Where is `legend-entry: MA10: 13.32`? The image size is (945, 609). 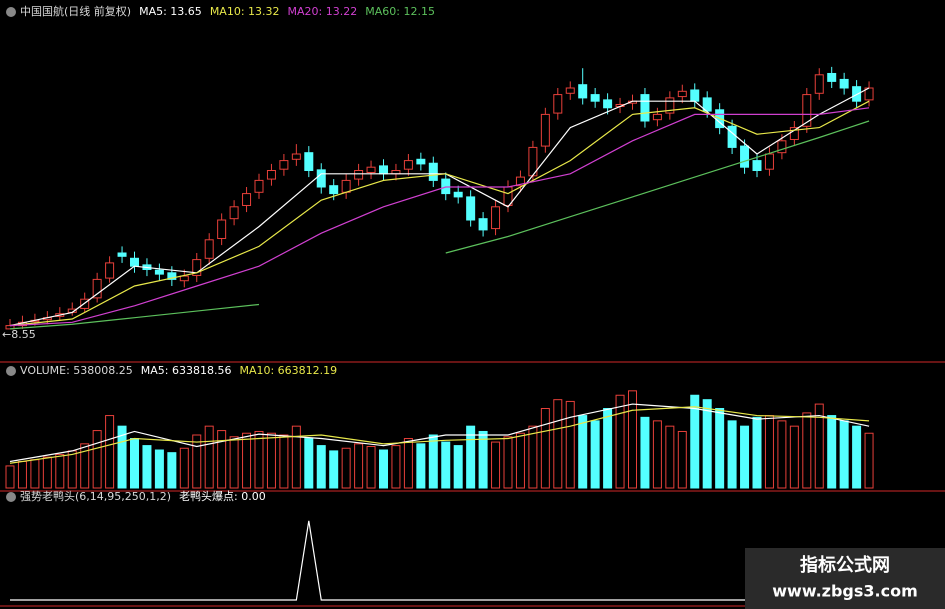
legend-entry: MA10: 13.32 is located at coordinates (245, 11).